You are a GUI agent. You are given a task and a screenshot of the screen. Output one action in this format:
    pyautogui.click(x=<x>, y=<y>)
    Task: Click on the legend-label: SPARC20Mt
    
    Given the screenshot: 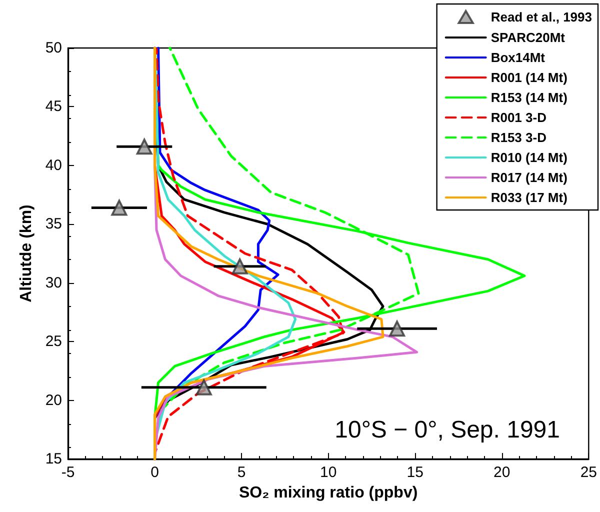 What is the action you would take?
    pyautogui.click(x=528, y=37)
    